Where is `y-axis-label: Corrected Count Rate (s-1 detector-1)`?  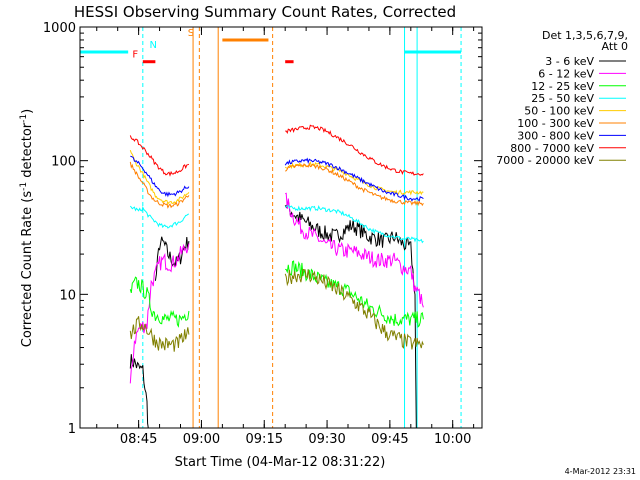
y-axis-label: Corrected Count Rate (s-1 detector-1) is located at coordinates (27, 228).